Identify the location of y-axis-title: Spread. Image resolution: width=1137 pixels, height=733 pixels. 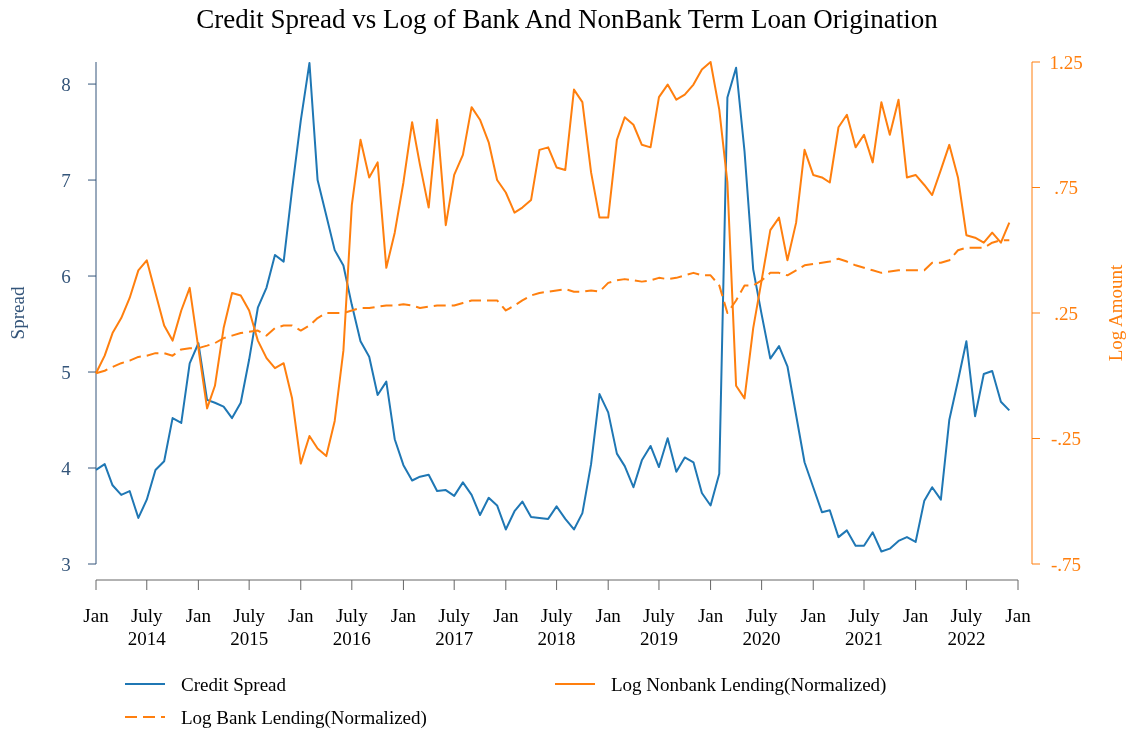
(17, 313).